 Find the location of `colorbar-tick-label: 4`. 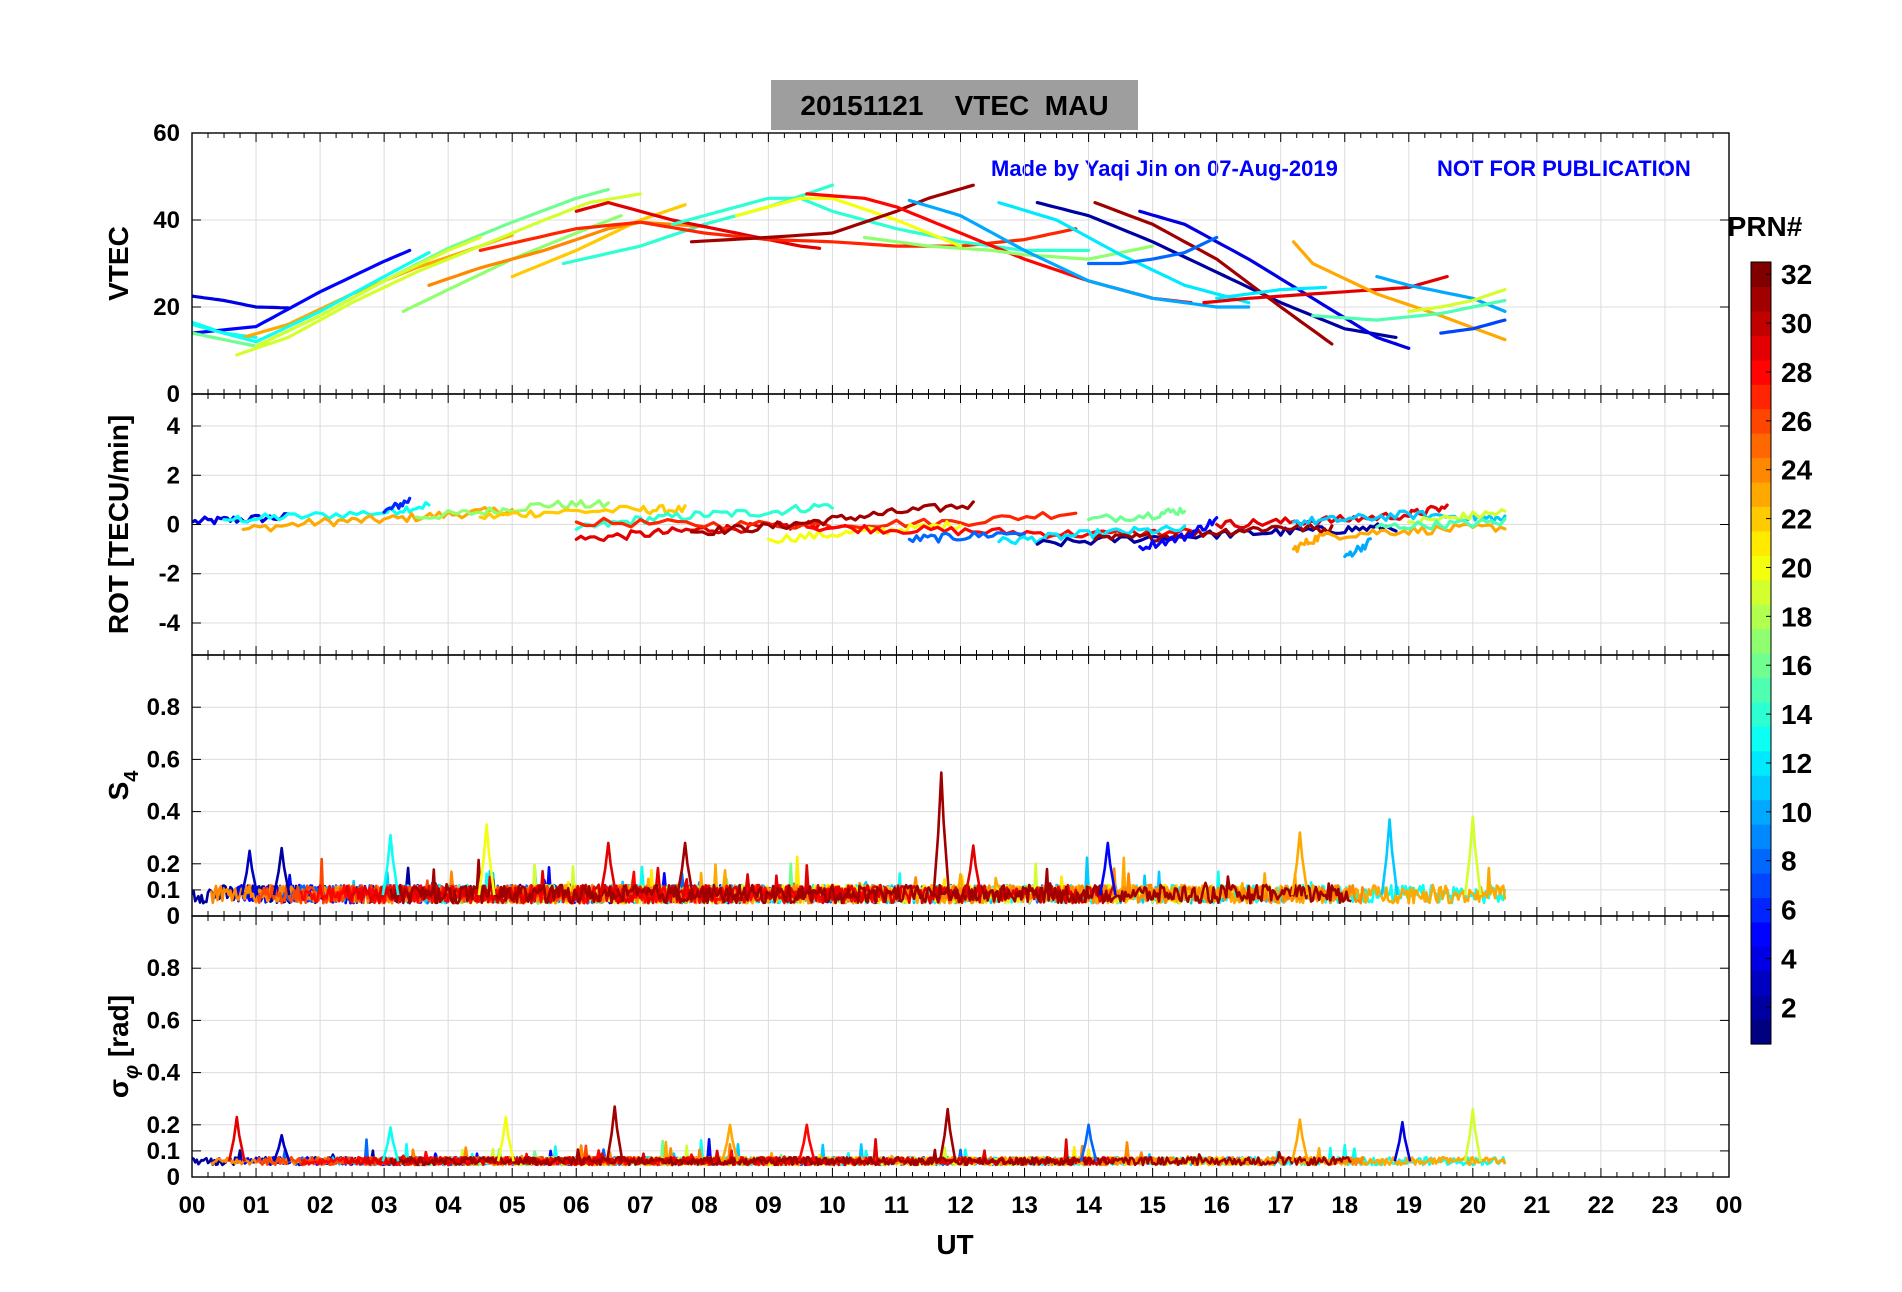

colorbar-tick-label: 4 is located at coordinates (1789, 958).